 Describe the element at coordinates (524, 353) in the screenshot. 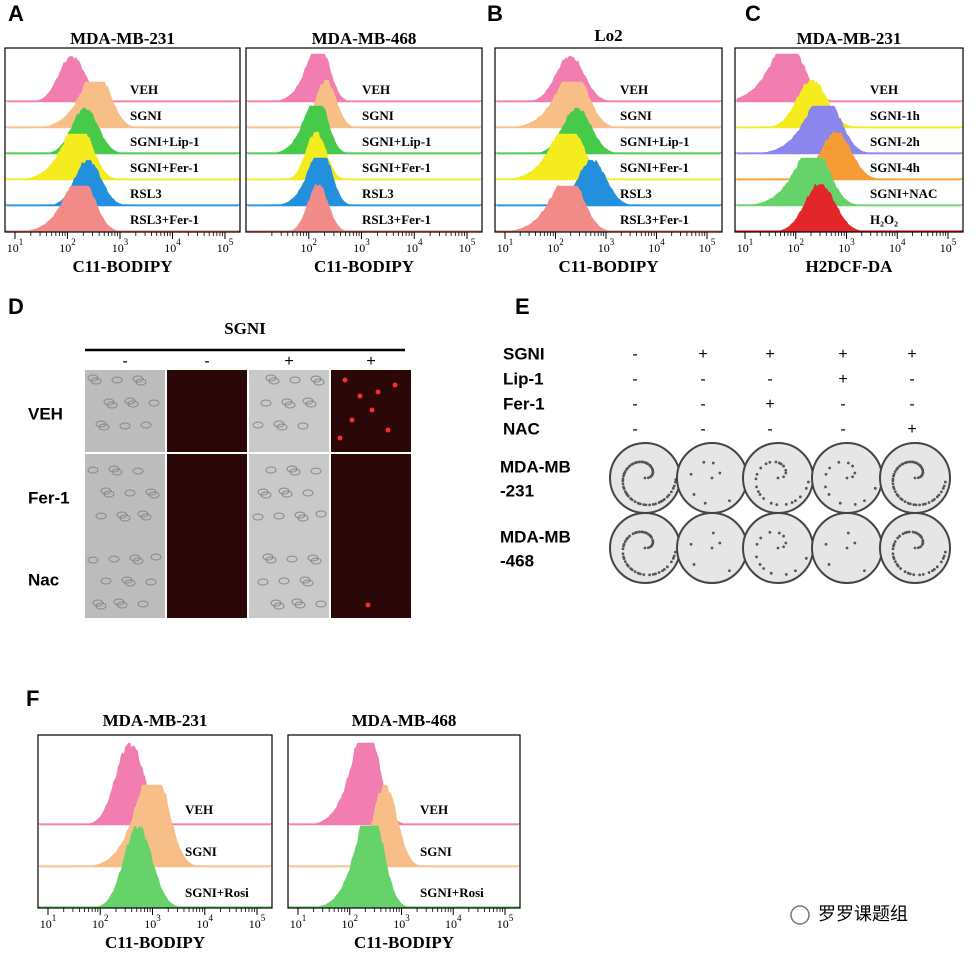

I see `treatment-name: SGNI` at that location.